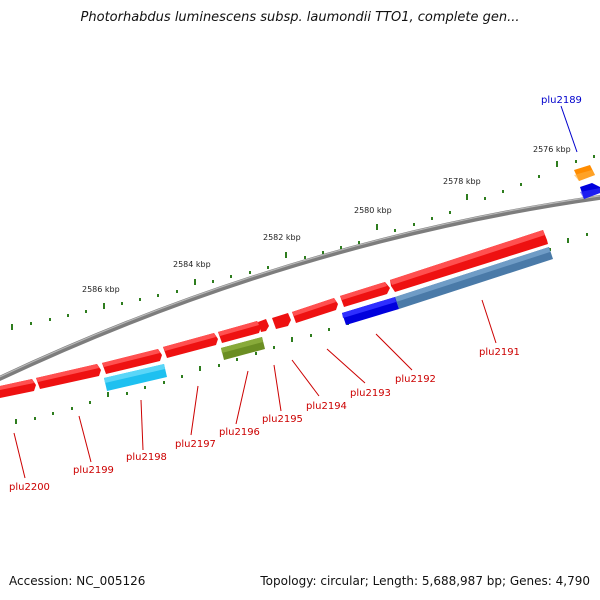 The width and height of the screenshot is (600, 600). What do you see at coordinates (29, 487) in the screenshot?
I see `gene-label-plu2200: plu2200` at bounding box center [29, 487].